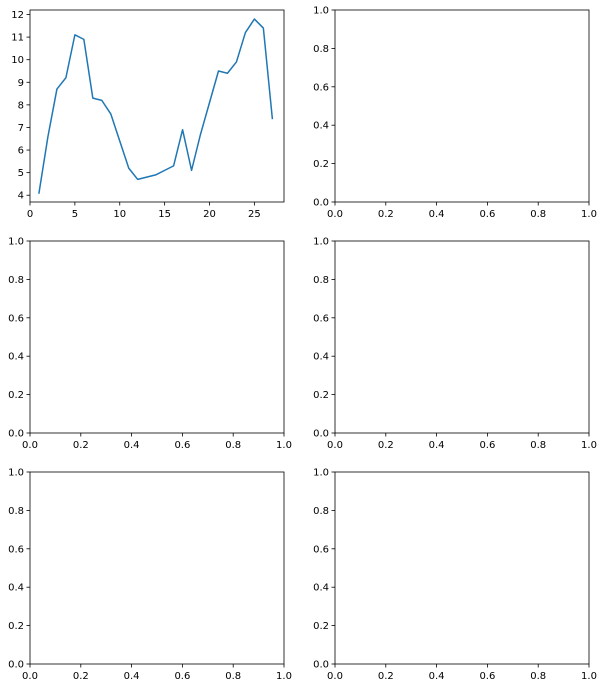 This screenshot has height=687, width=603. I want to click on y-tick-label: 12, so click(17, 15).